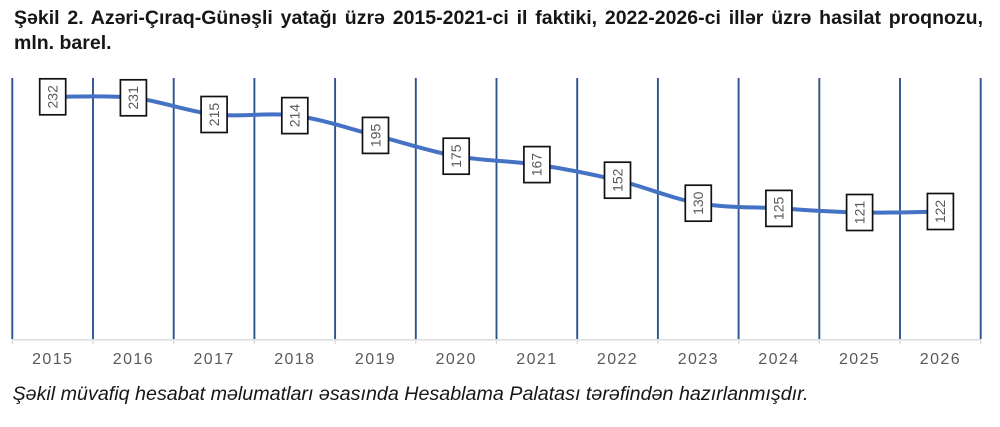  Describe the element at coordinates (294, 359) in the screenshot. I see `svg-text: 2018` at that location.